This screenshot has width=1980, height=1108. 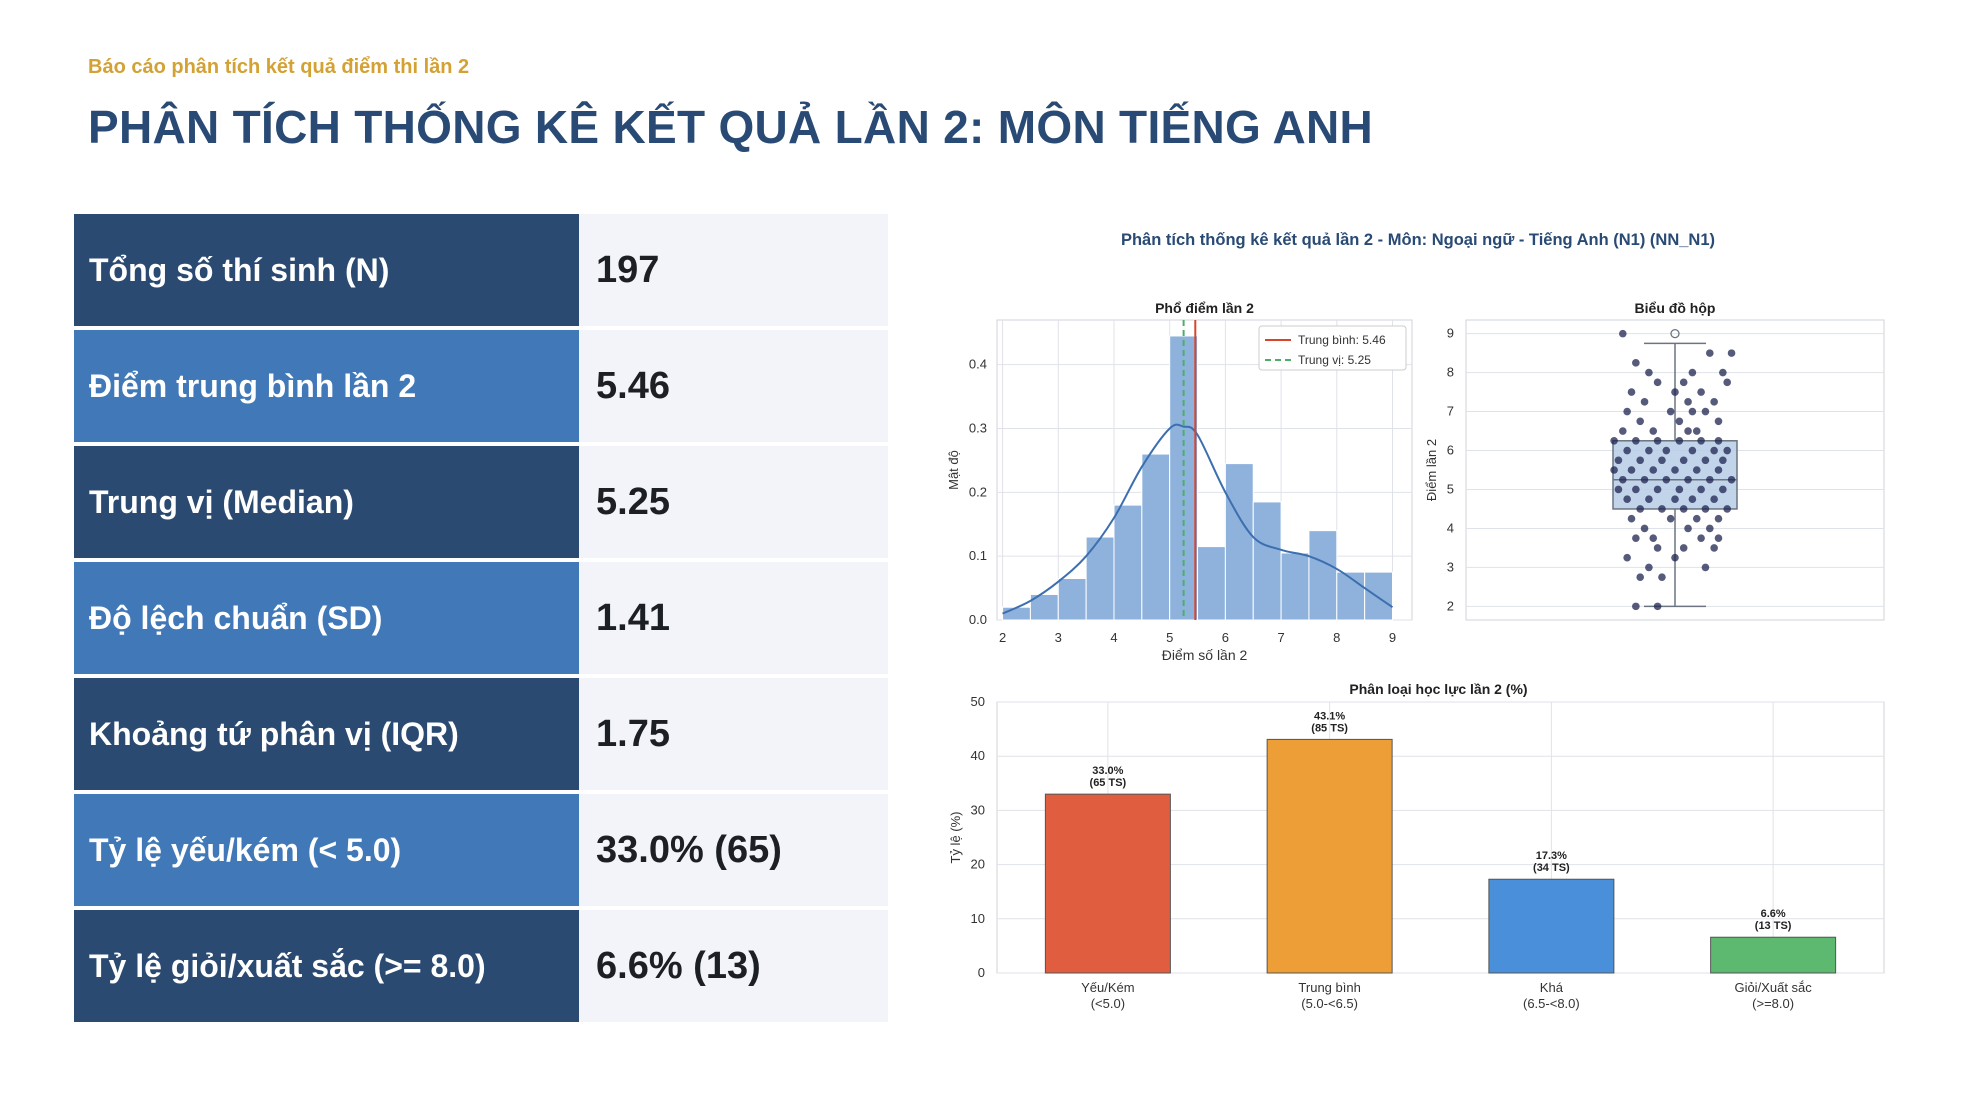 I want to click on bar-value-label: 33.0%, so click(x=1107, y=771).